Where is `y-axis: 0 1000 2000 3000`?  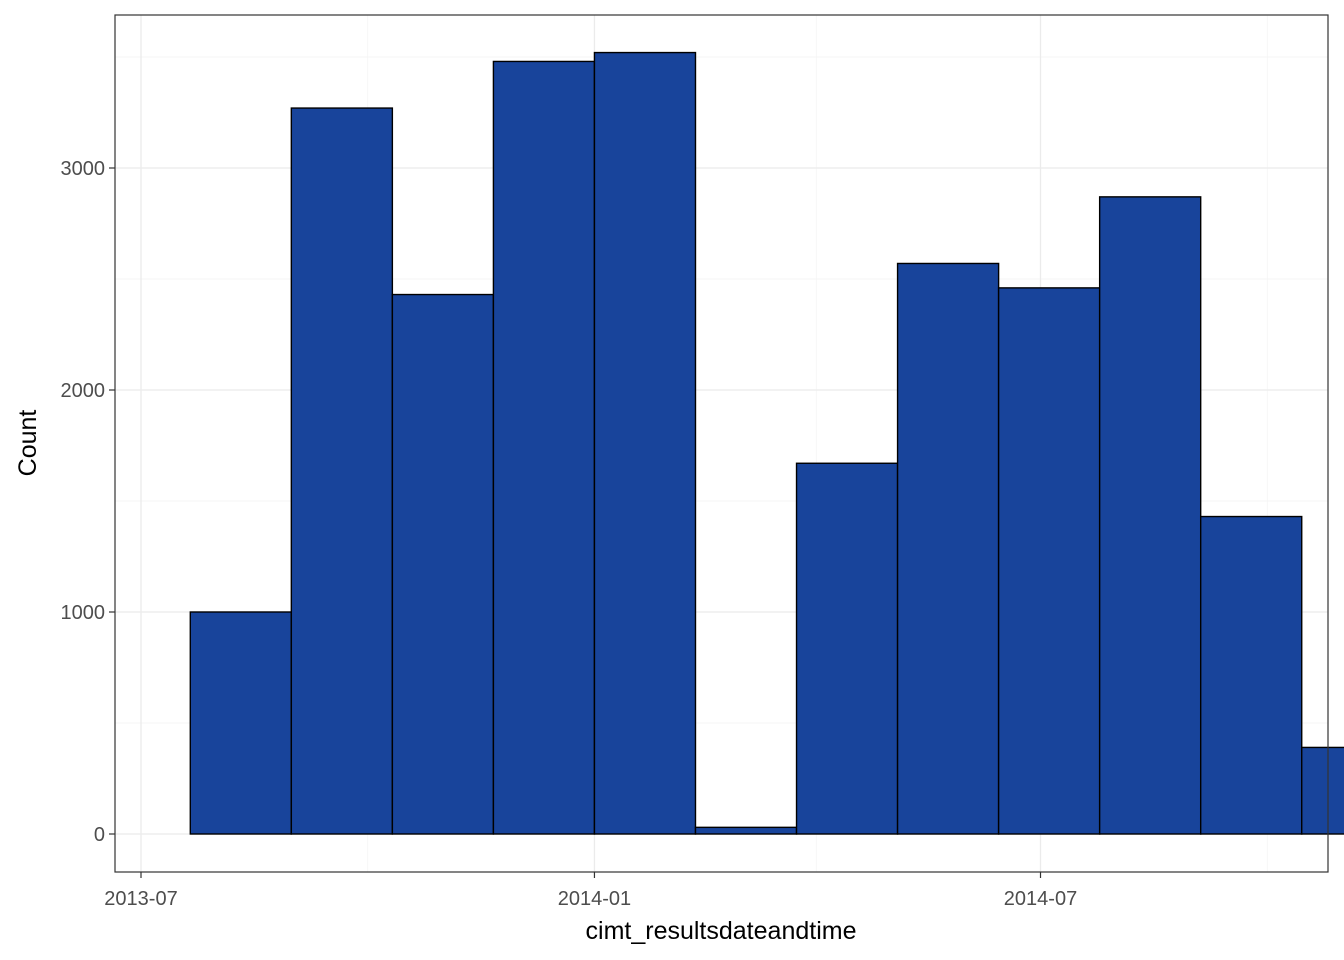
y-axis: 0 1000 2000 3000 is located at coordinates (88, 502).